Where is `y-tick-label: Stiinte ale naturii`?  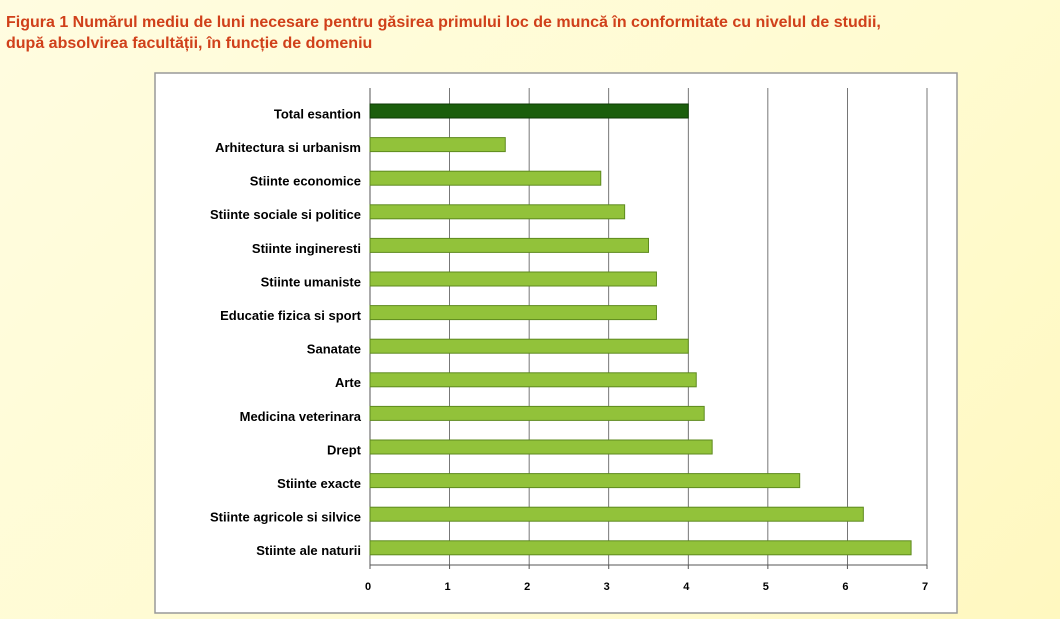
y-tick-label: Stiinte ale naturii is located at coordinates (308, 550).